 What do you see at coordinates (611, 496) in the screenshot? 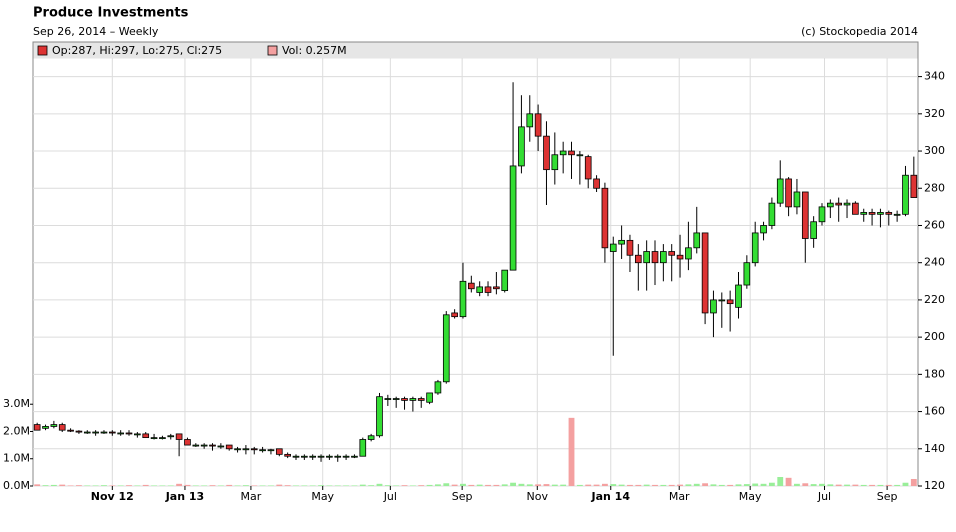
I see `x-tick-label: Jan 14` at bounding box center [611, 496].